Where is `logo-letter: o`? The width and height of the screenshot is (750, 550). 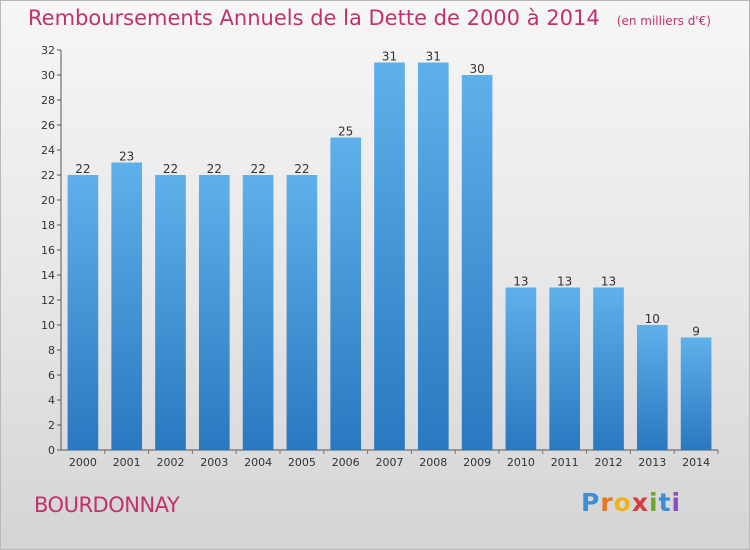 logo-letter: o is located at coordinates (622, 502).